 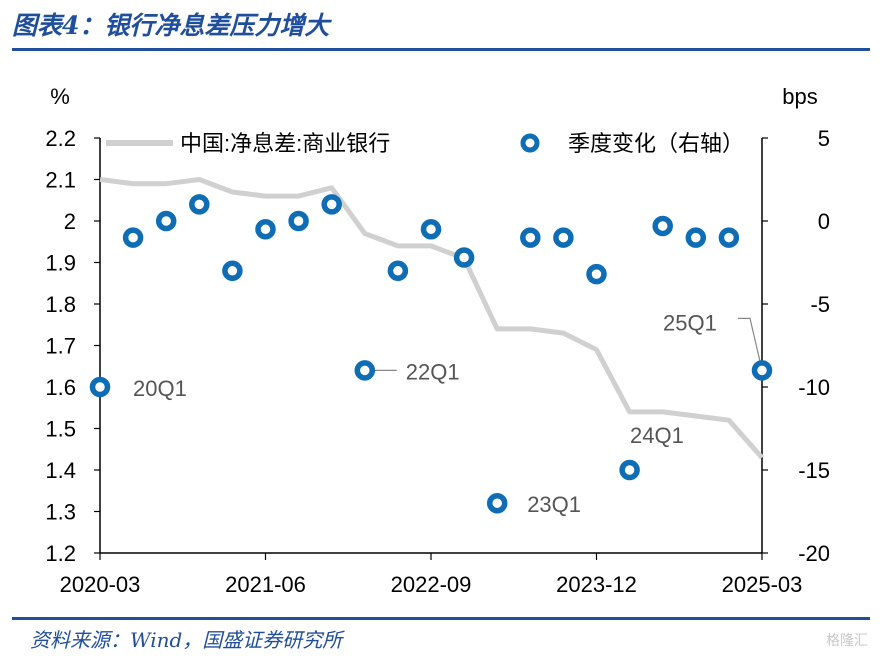 I want to click on annotation-label: 22Q1, so click(x=433, y=371).